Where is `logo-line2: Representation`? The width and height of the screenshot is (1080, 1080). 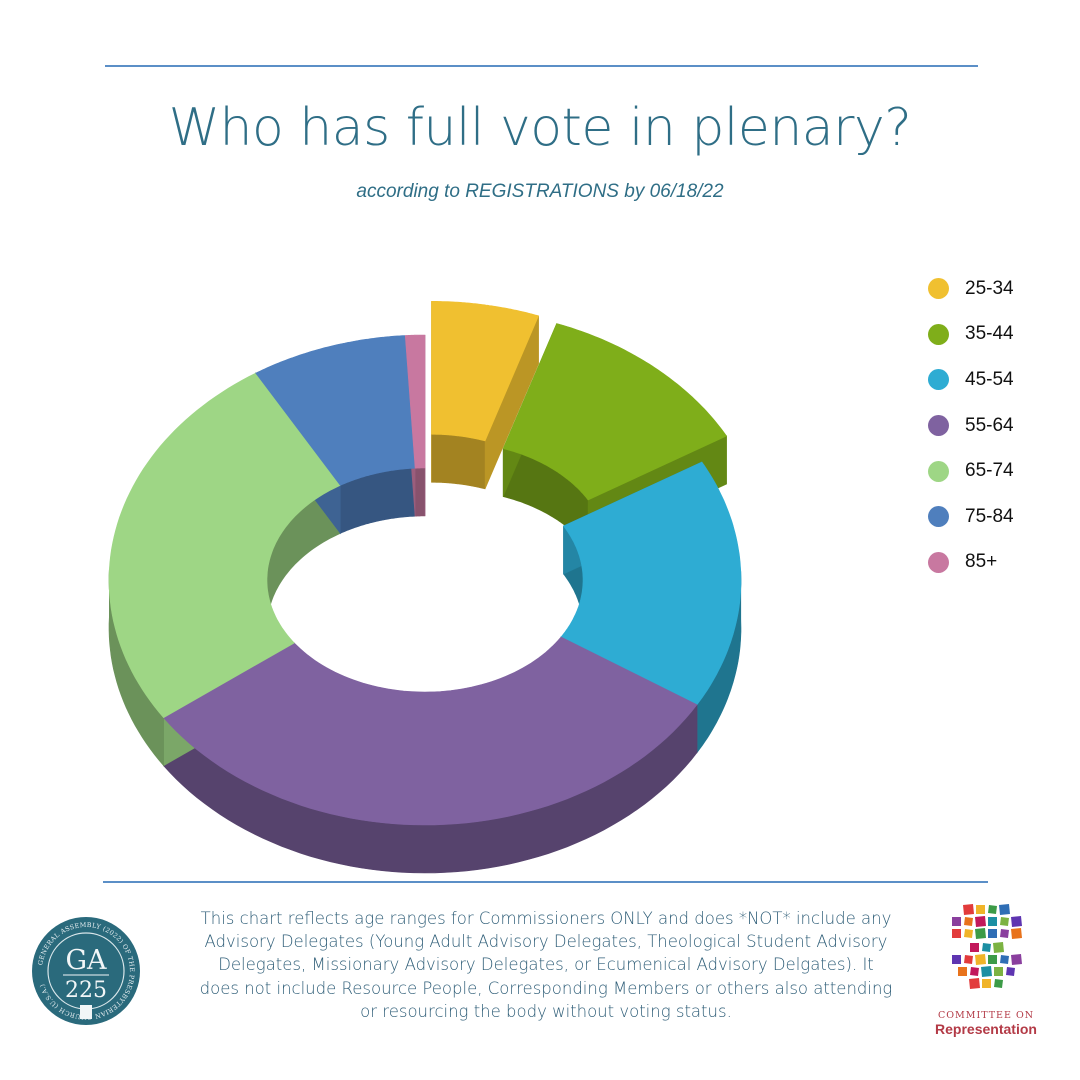 logo-line2: Representation is located at coordinates (986, 1029).